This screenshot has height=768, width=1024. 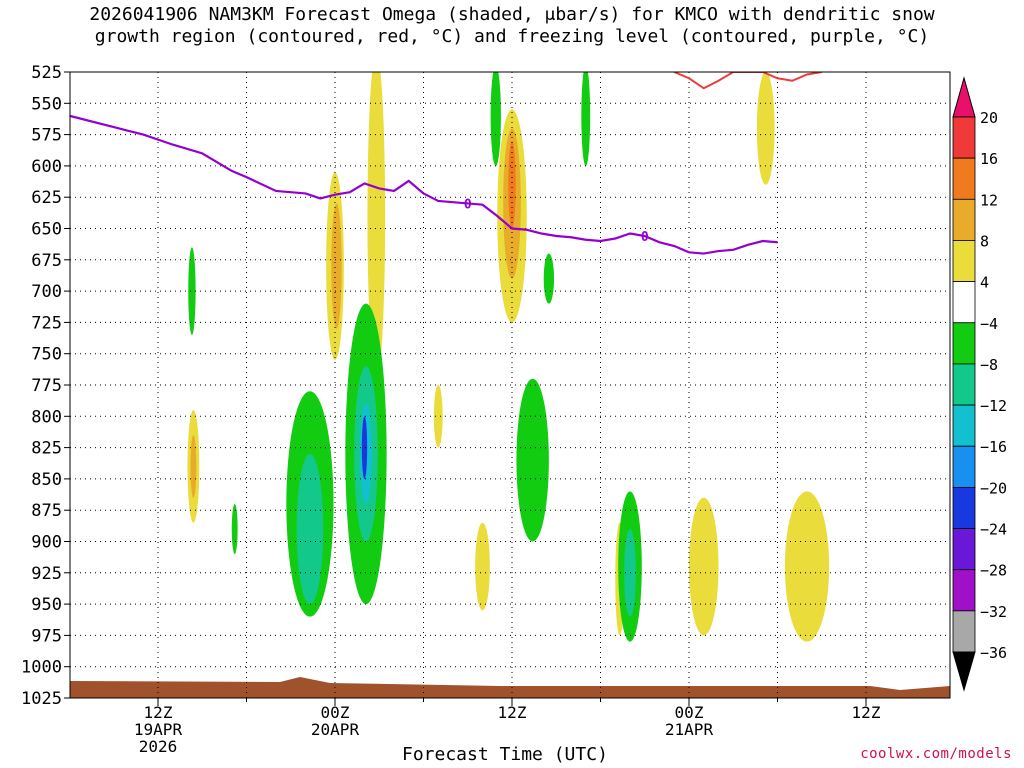 What do you see at coordinates (46, 261) in the screenshot?
I see `y-tick-label: 675` at bounding box center [46, 261].